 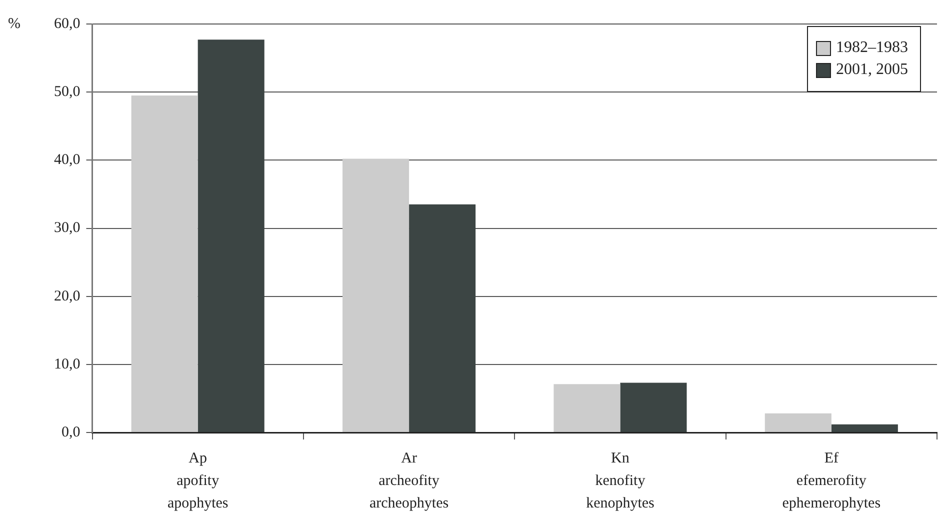 I want to click on y-tick-label: 40,0, so click(x=67, y=160).